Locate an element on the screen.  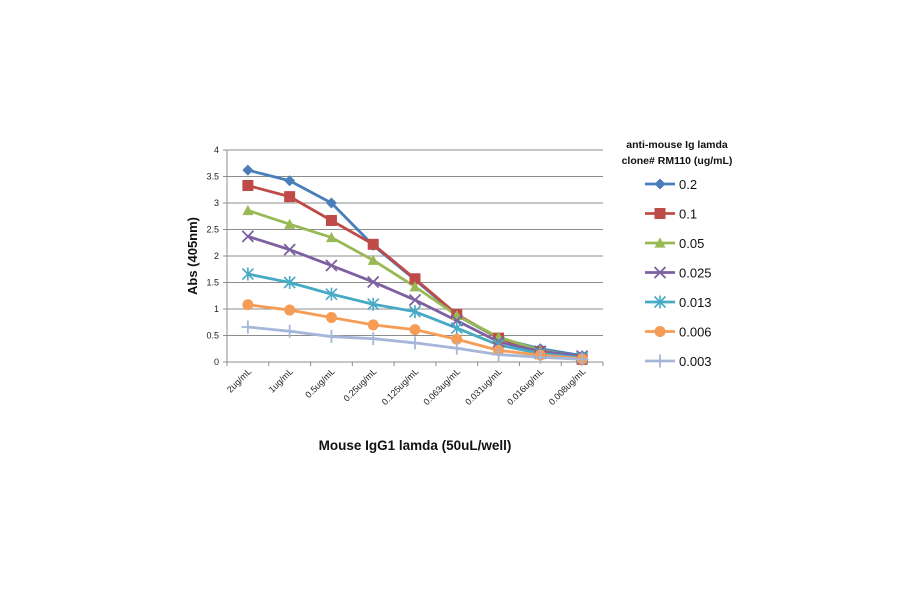
y-tick-label: 2.5 is located at coordinates (212, 230).